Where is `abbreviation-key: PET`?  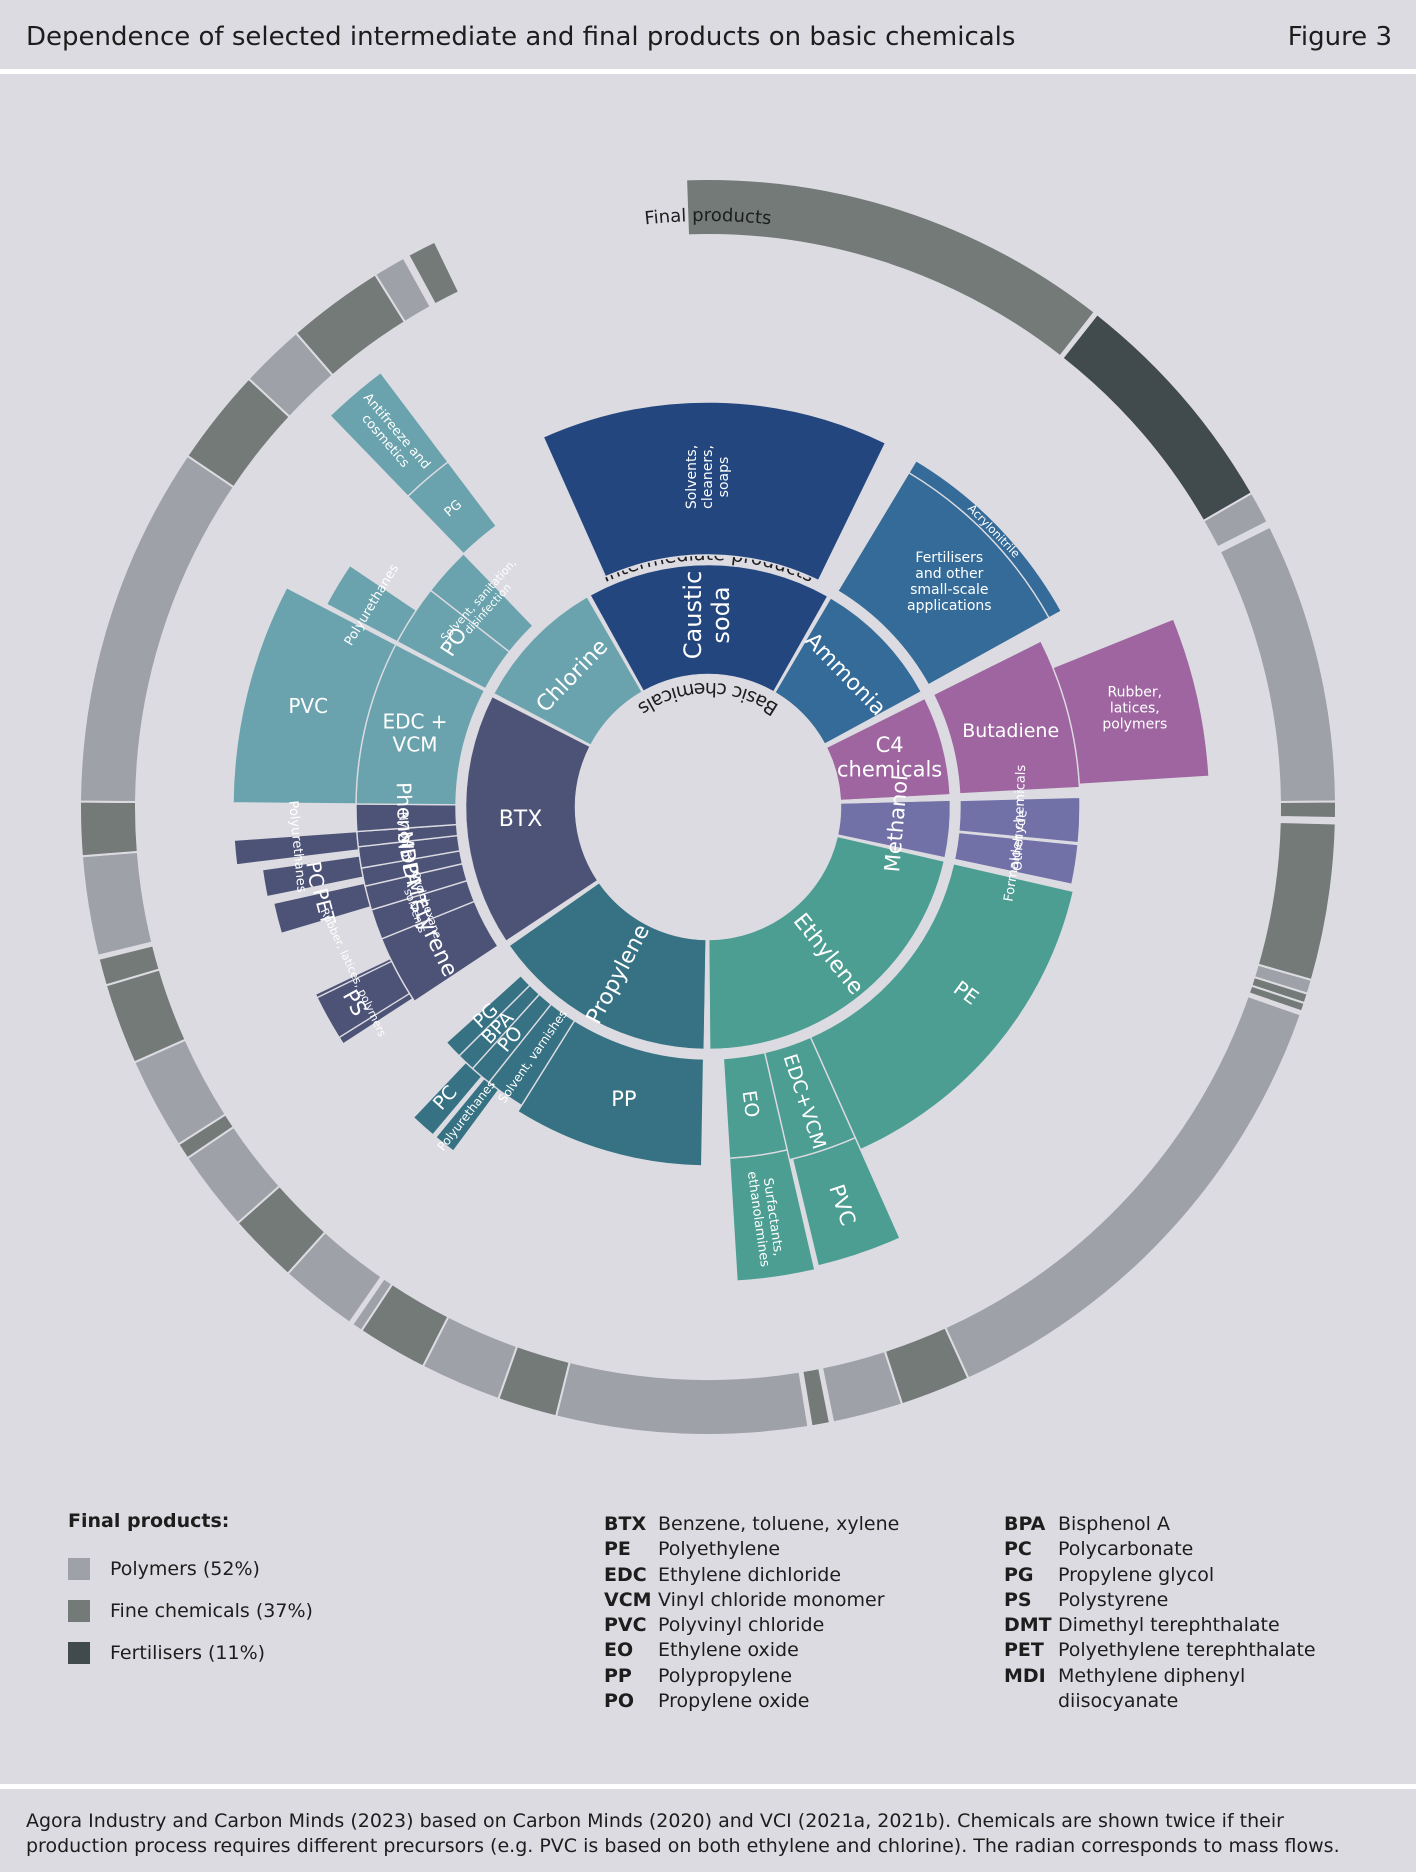
abbreviation-key: PET is located at coordinates (1024, 1650).